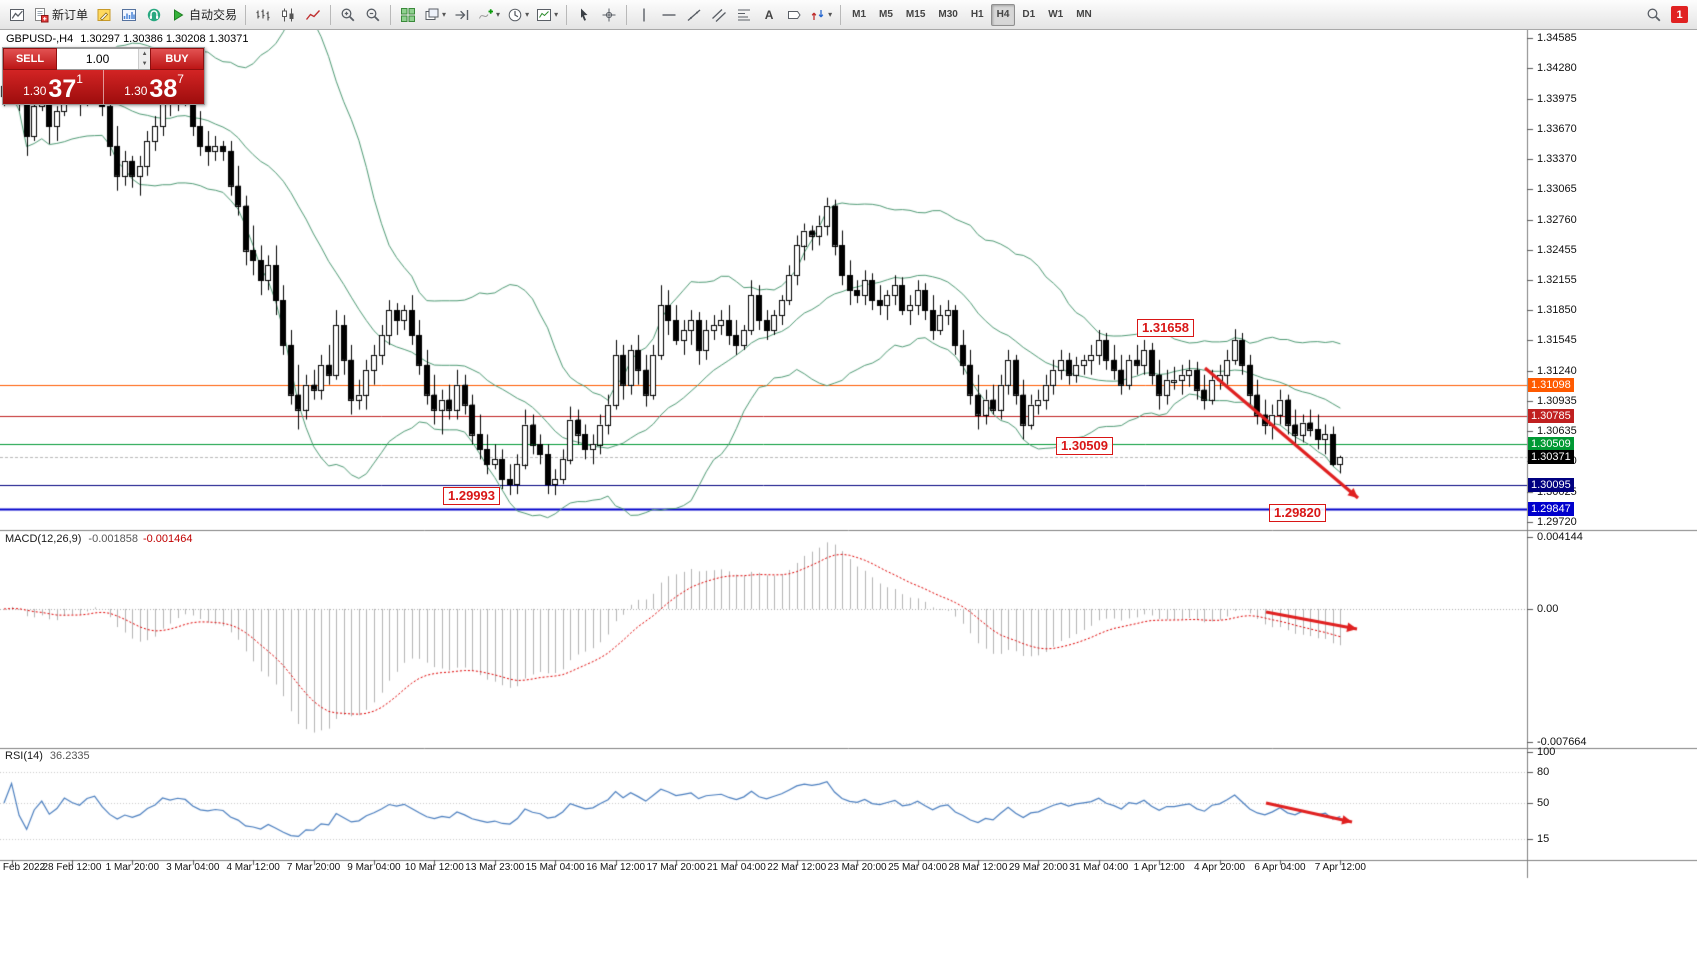 This screenshot has width=1697, height=953. Describe the element at coordinates (79, 79) in the screenshot. I see `bid-price-sup: 1` at that location.